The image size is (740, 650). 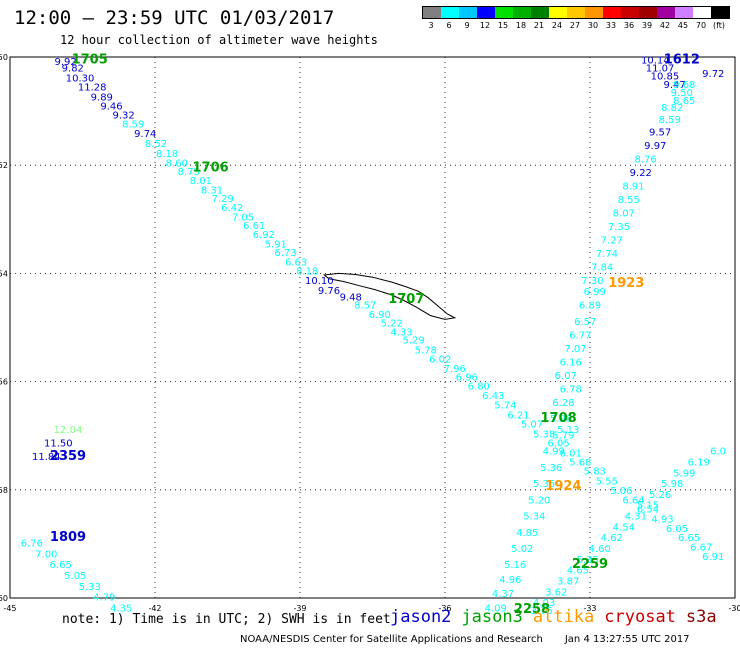 I want to click on wave-height-point: 6.78, so click(x=571, y=389).